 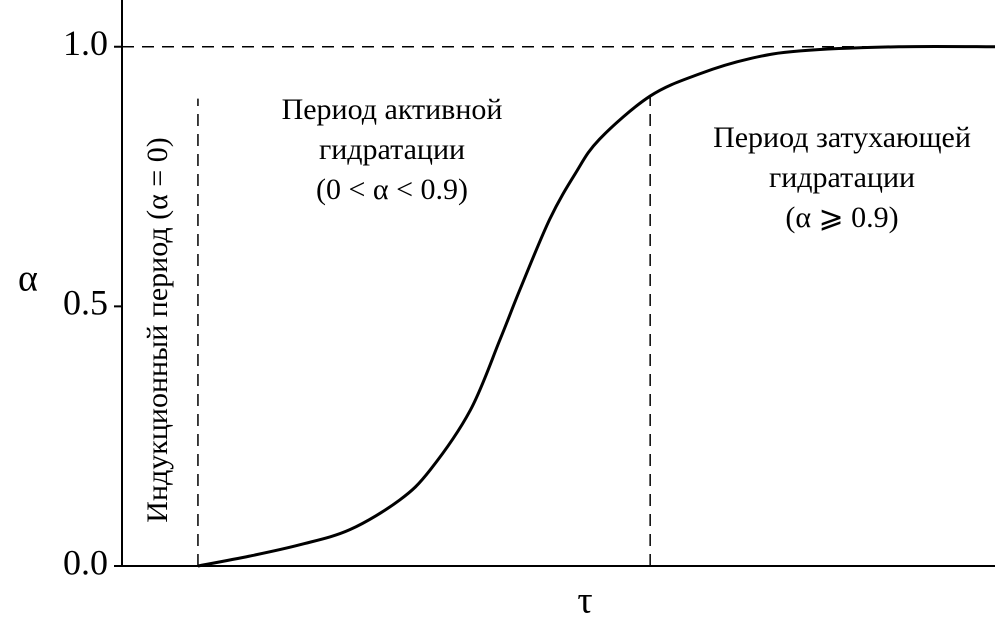 I want to click on y-tick-label: 0.5, so click(x=85, y=303).